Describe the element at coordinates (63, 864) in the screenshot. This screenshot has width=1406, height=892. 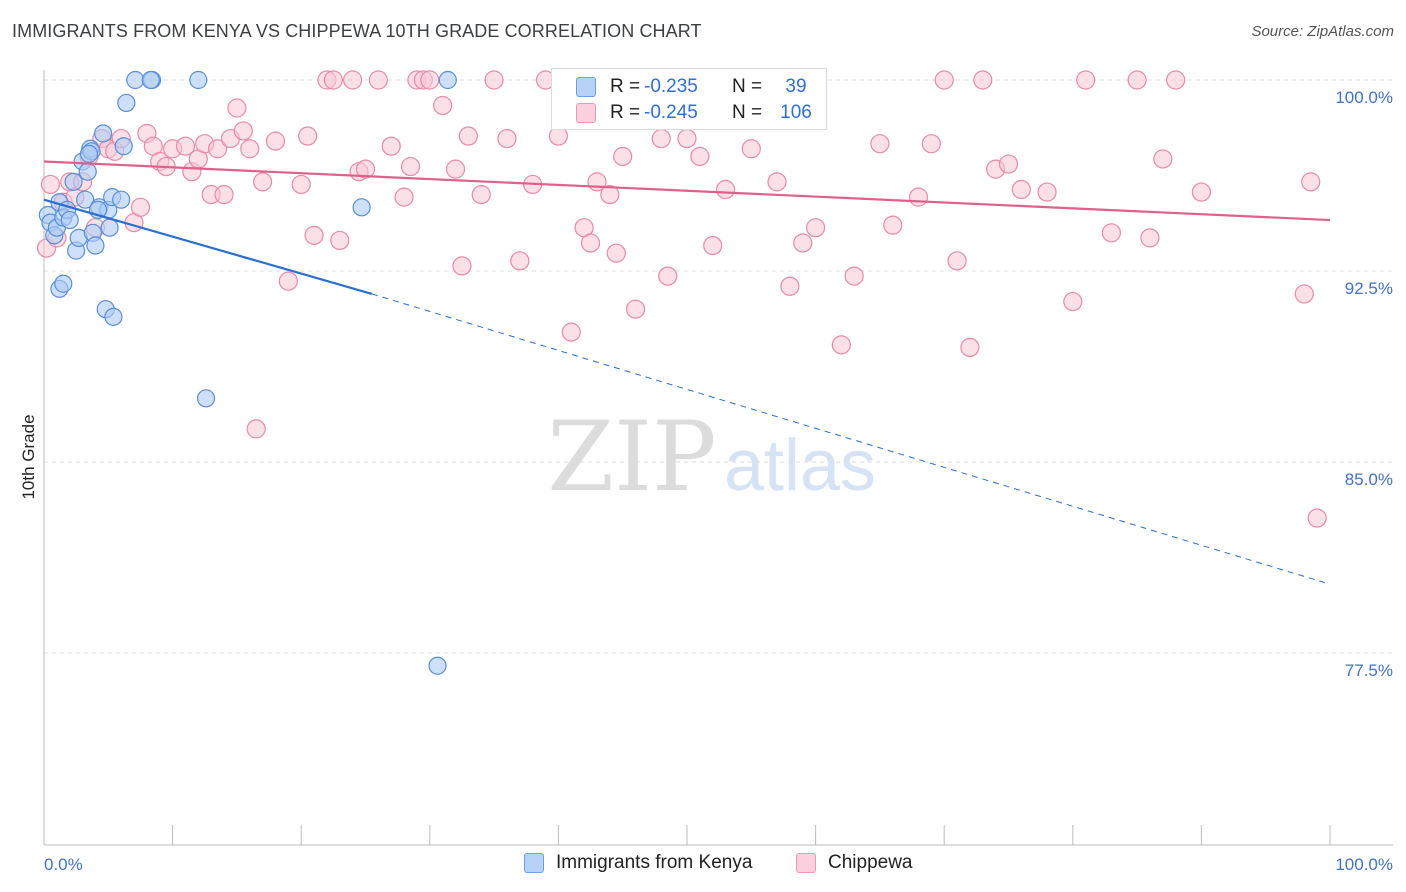
I see `x-tick-label-min: 0.0%` at that location.